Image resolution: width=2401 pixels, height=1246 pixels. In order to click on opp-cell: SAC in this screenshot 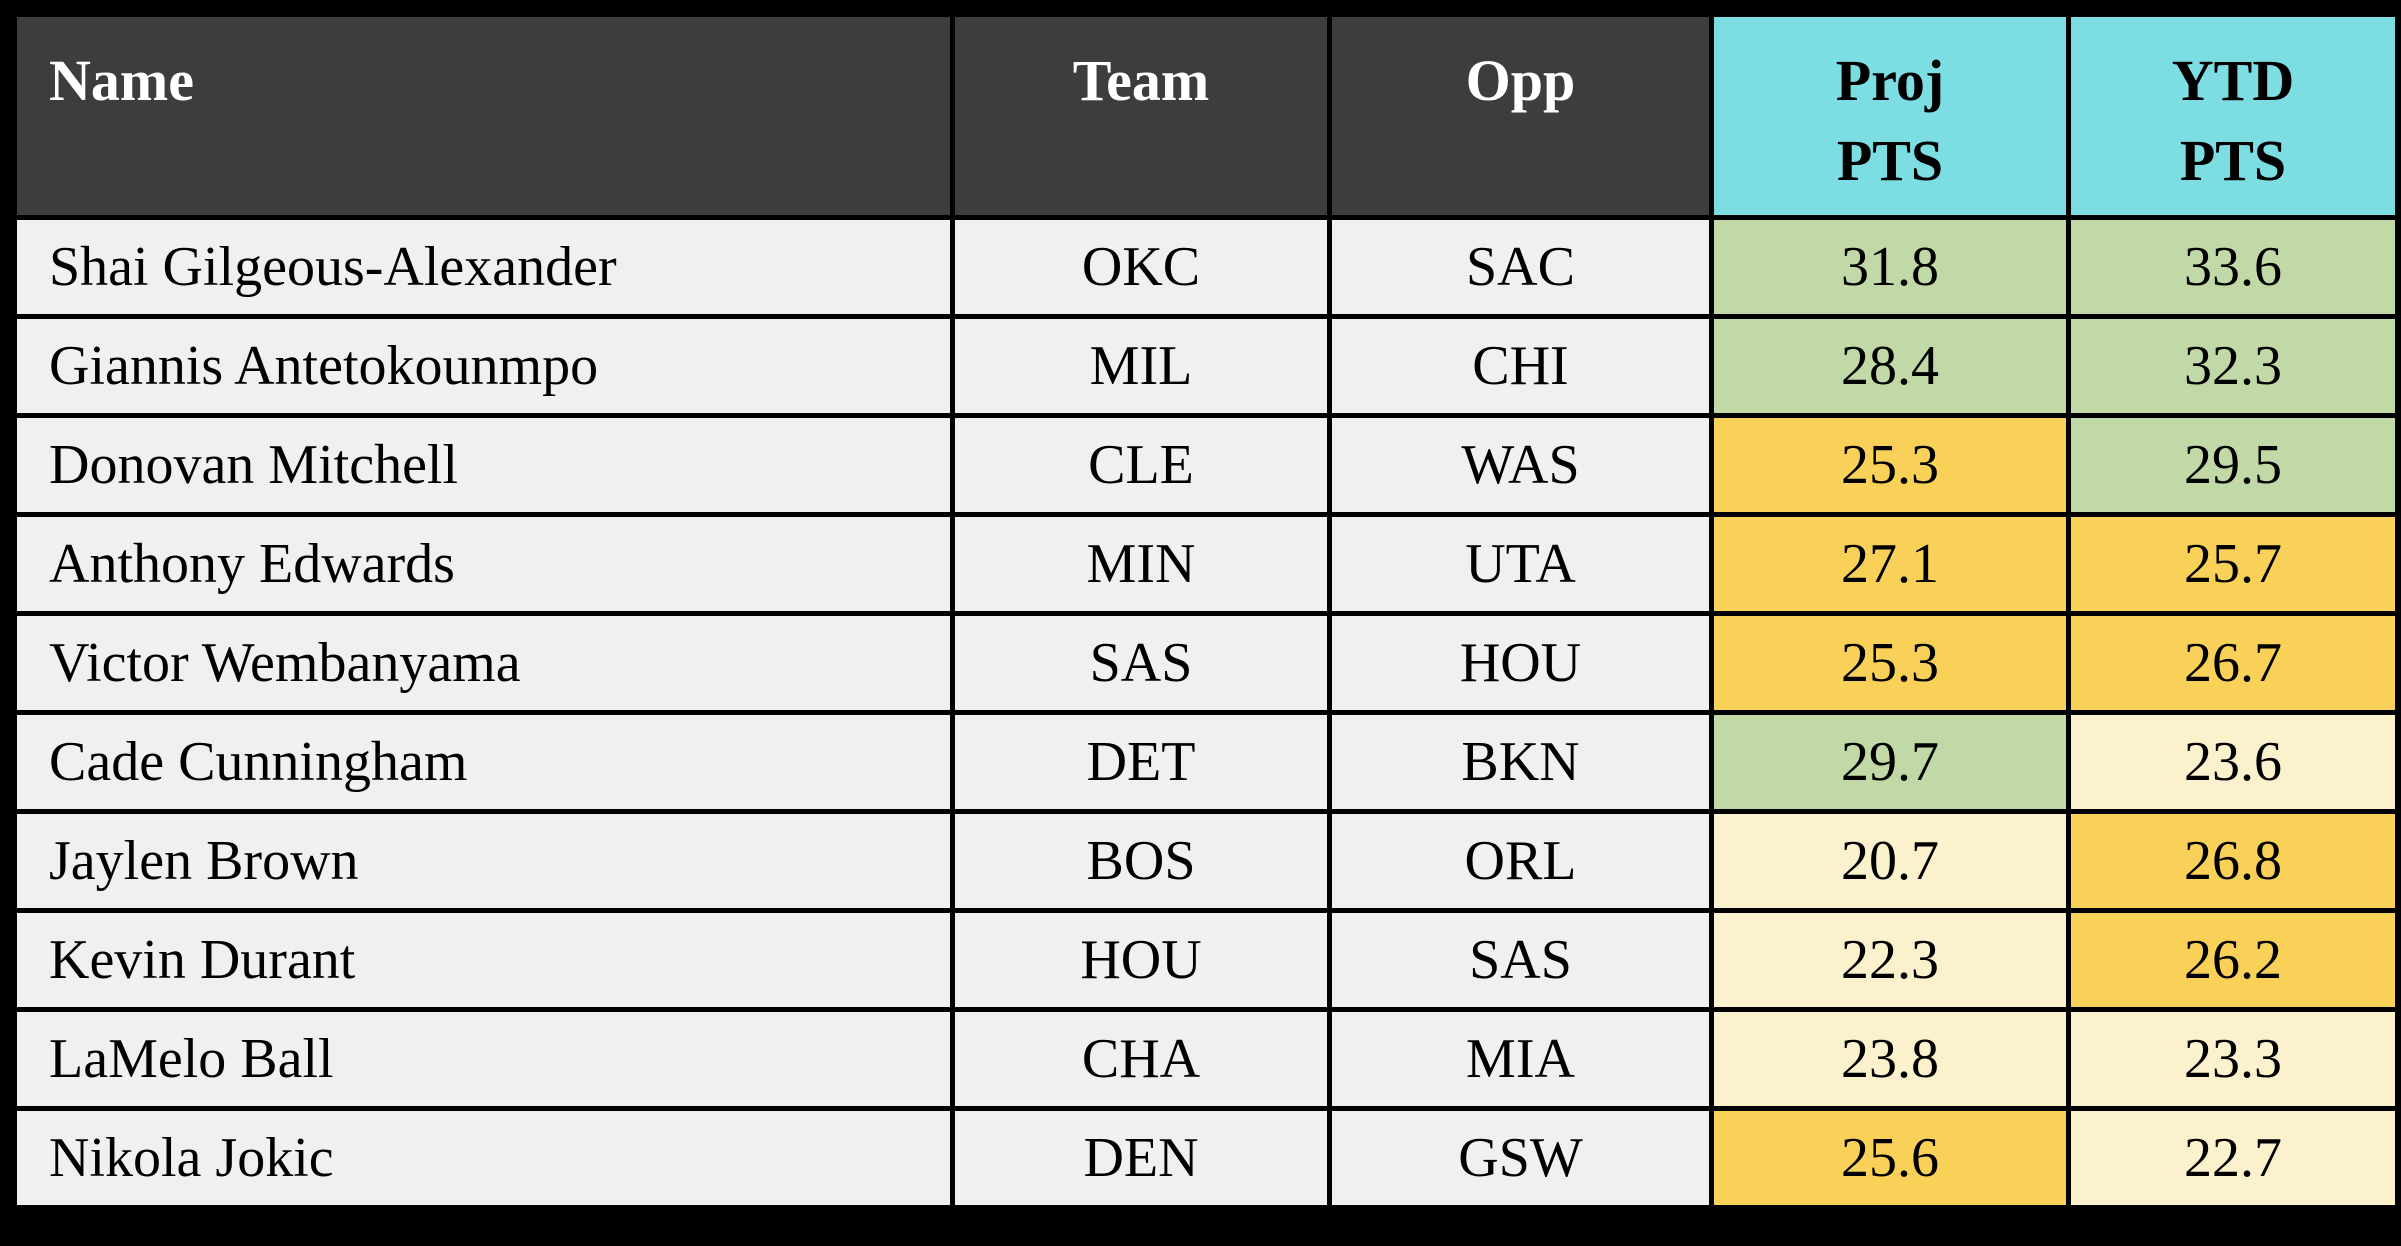, I will do `click(1520, 267)`.